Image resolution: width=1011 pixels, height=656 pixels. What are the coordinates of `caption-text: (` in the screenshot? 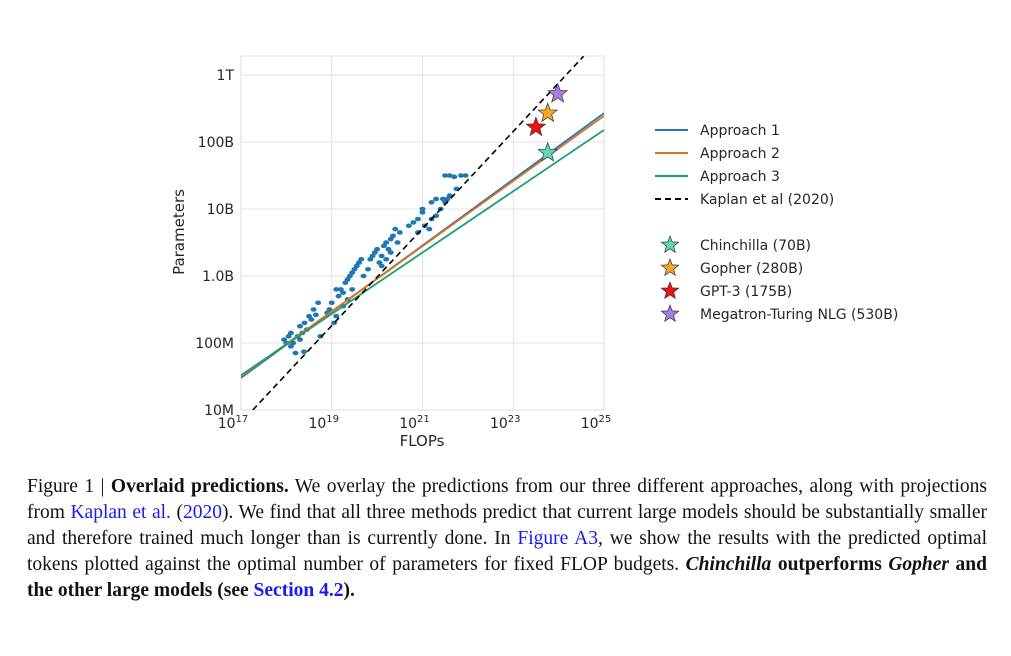 It's located at (176, 512).